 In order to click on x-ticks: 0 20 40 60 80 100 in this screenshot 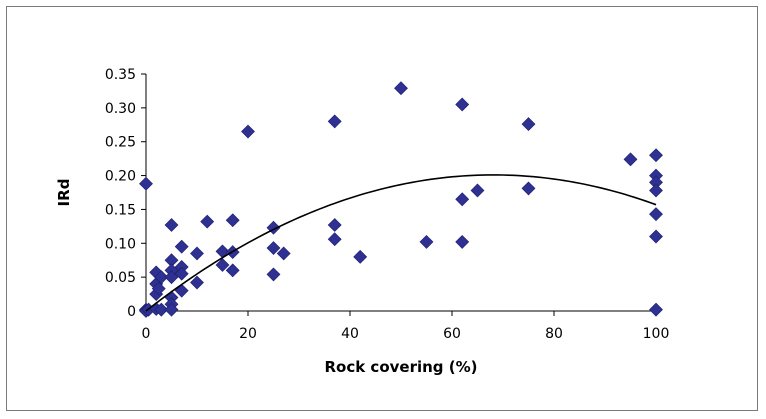, I will do `click(406, 326)`.